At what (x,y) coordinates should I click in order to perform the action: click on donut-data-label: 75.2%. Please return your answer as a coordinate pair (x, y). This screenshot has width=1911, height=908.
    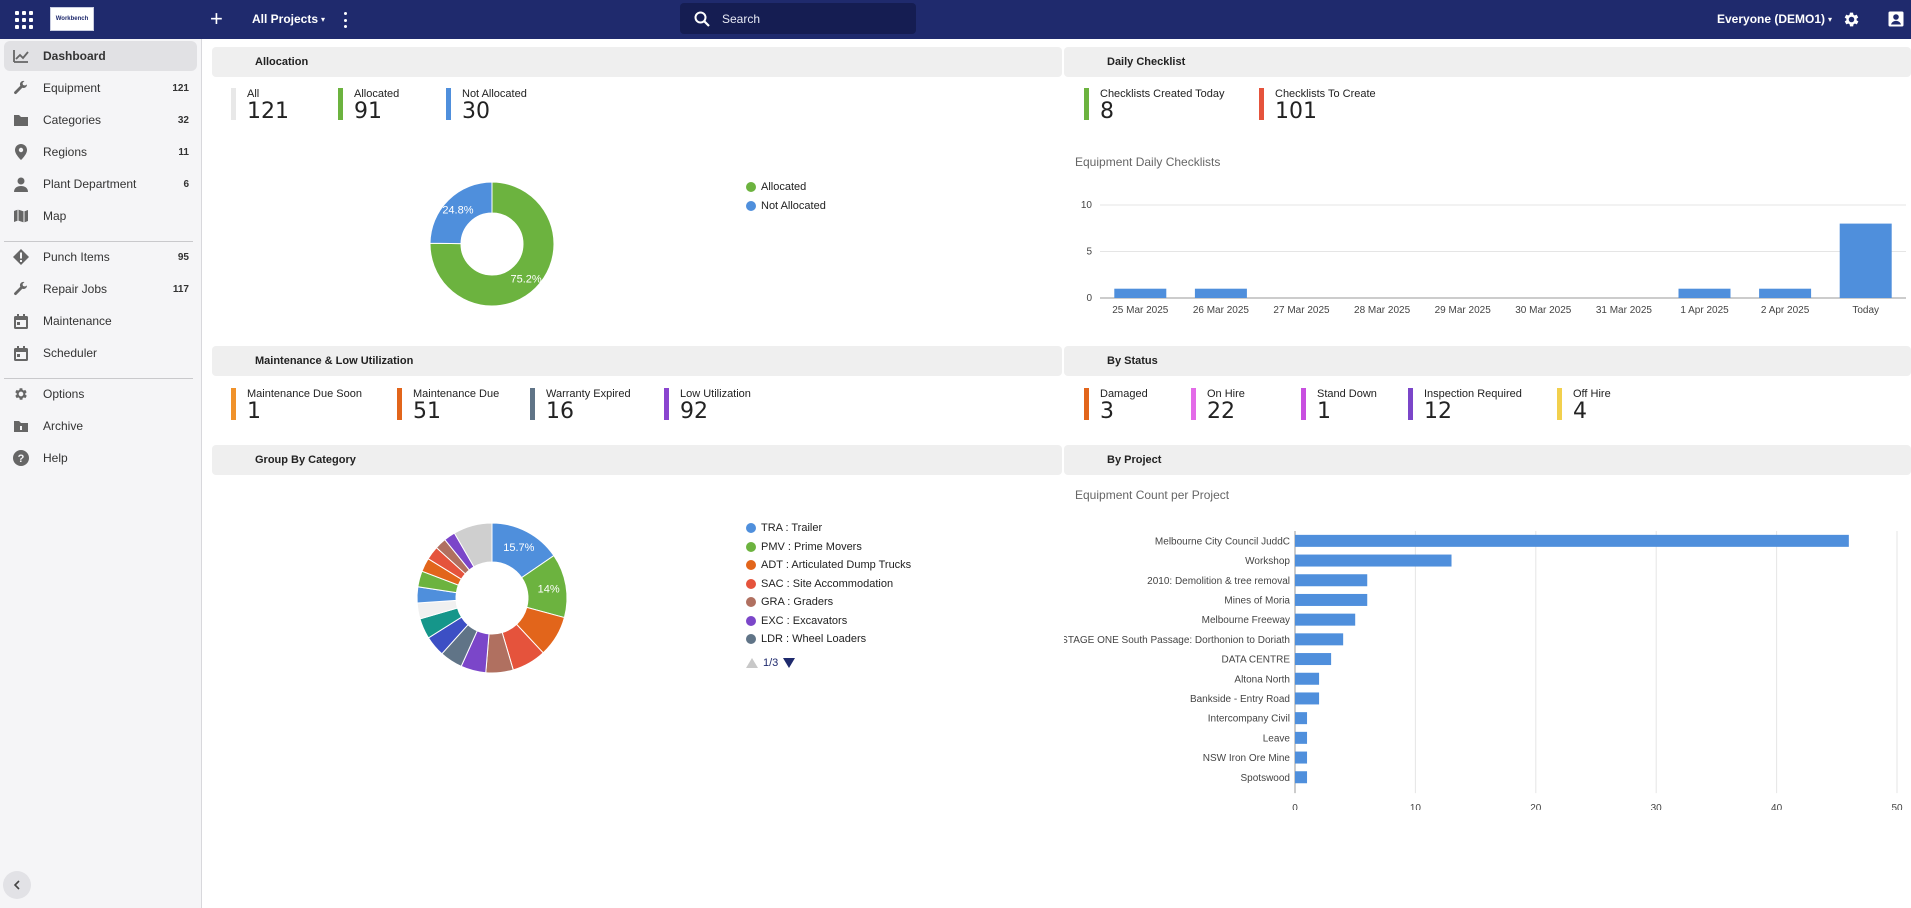
    Looking at the image, I should click on (525, 280).